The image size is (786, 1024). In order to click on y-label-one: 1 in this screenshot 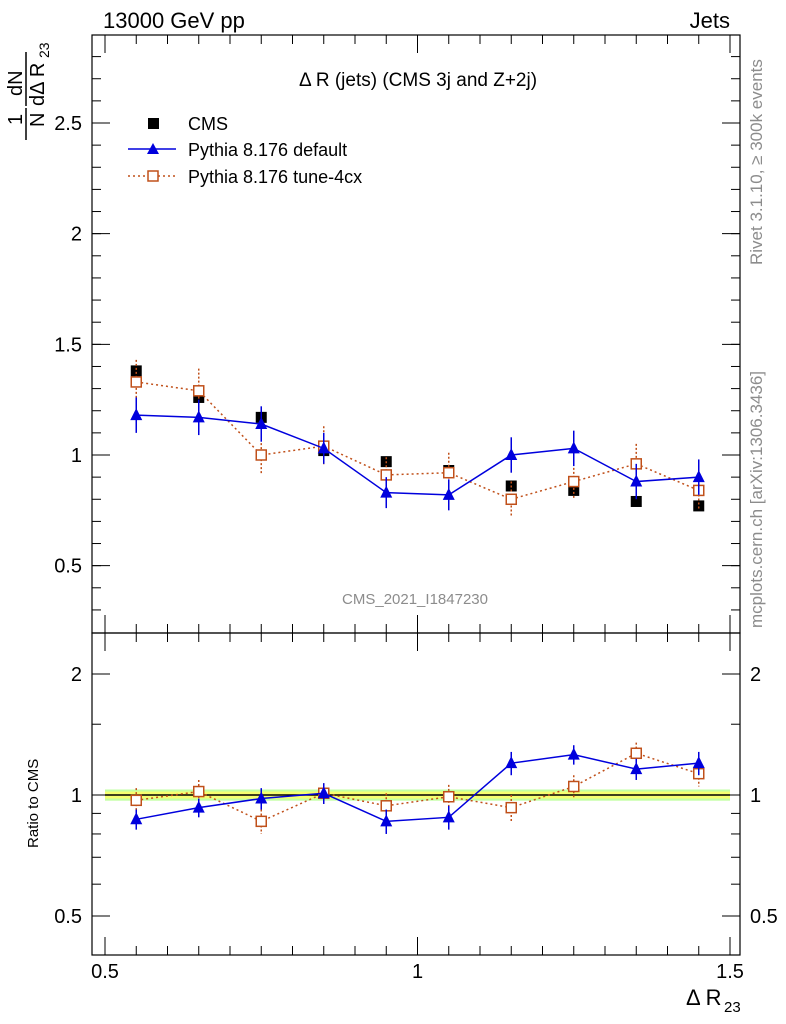, I will do `click(16, 119)`.